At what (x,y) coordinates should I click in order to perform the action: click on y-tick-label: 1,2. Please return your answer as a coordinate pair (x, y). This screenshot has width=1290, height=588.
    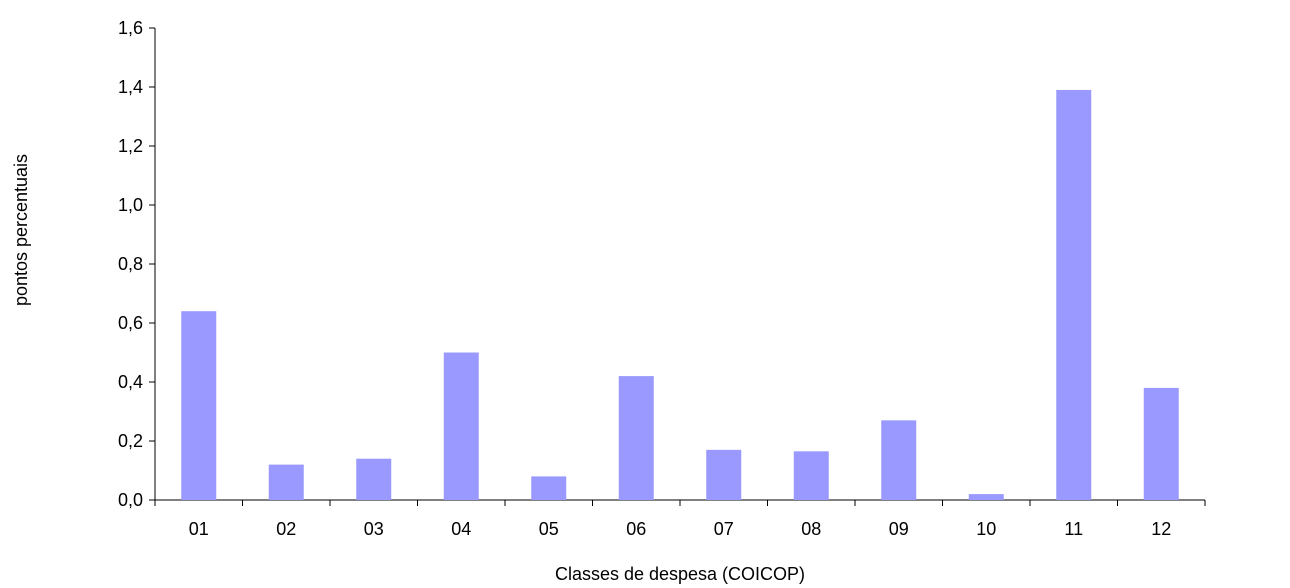
    Looking at the image, I should click on (130, 146).